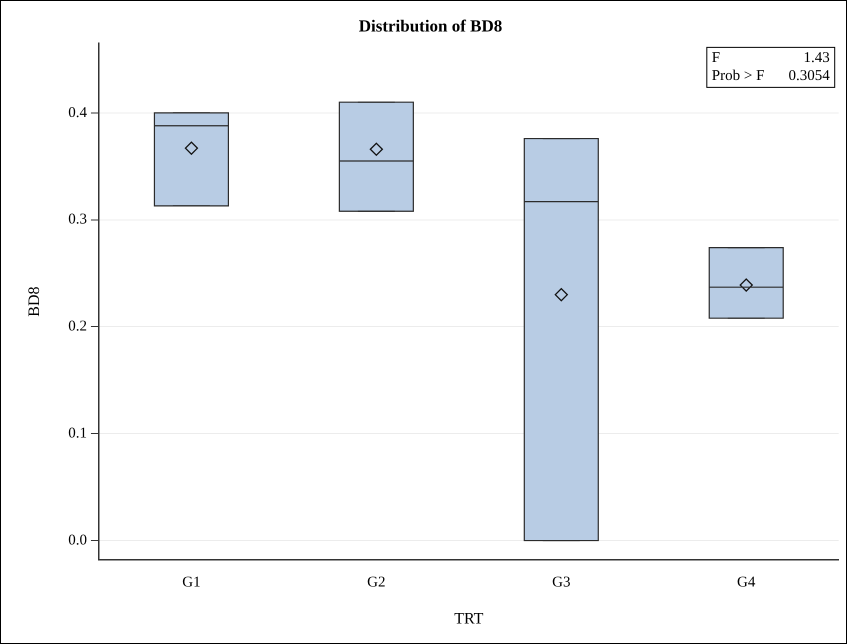  Describe the element at coordinates (746, 582) in the screenshot. I see `x-tick-label: G4` at that location.